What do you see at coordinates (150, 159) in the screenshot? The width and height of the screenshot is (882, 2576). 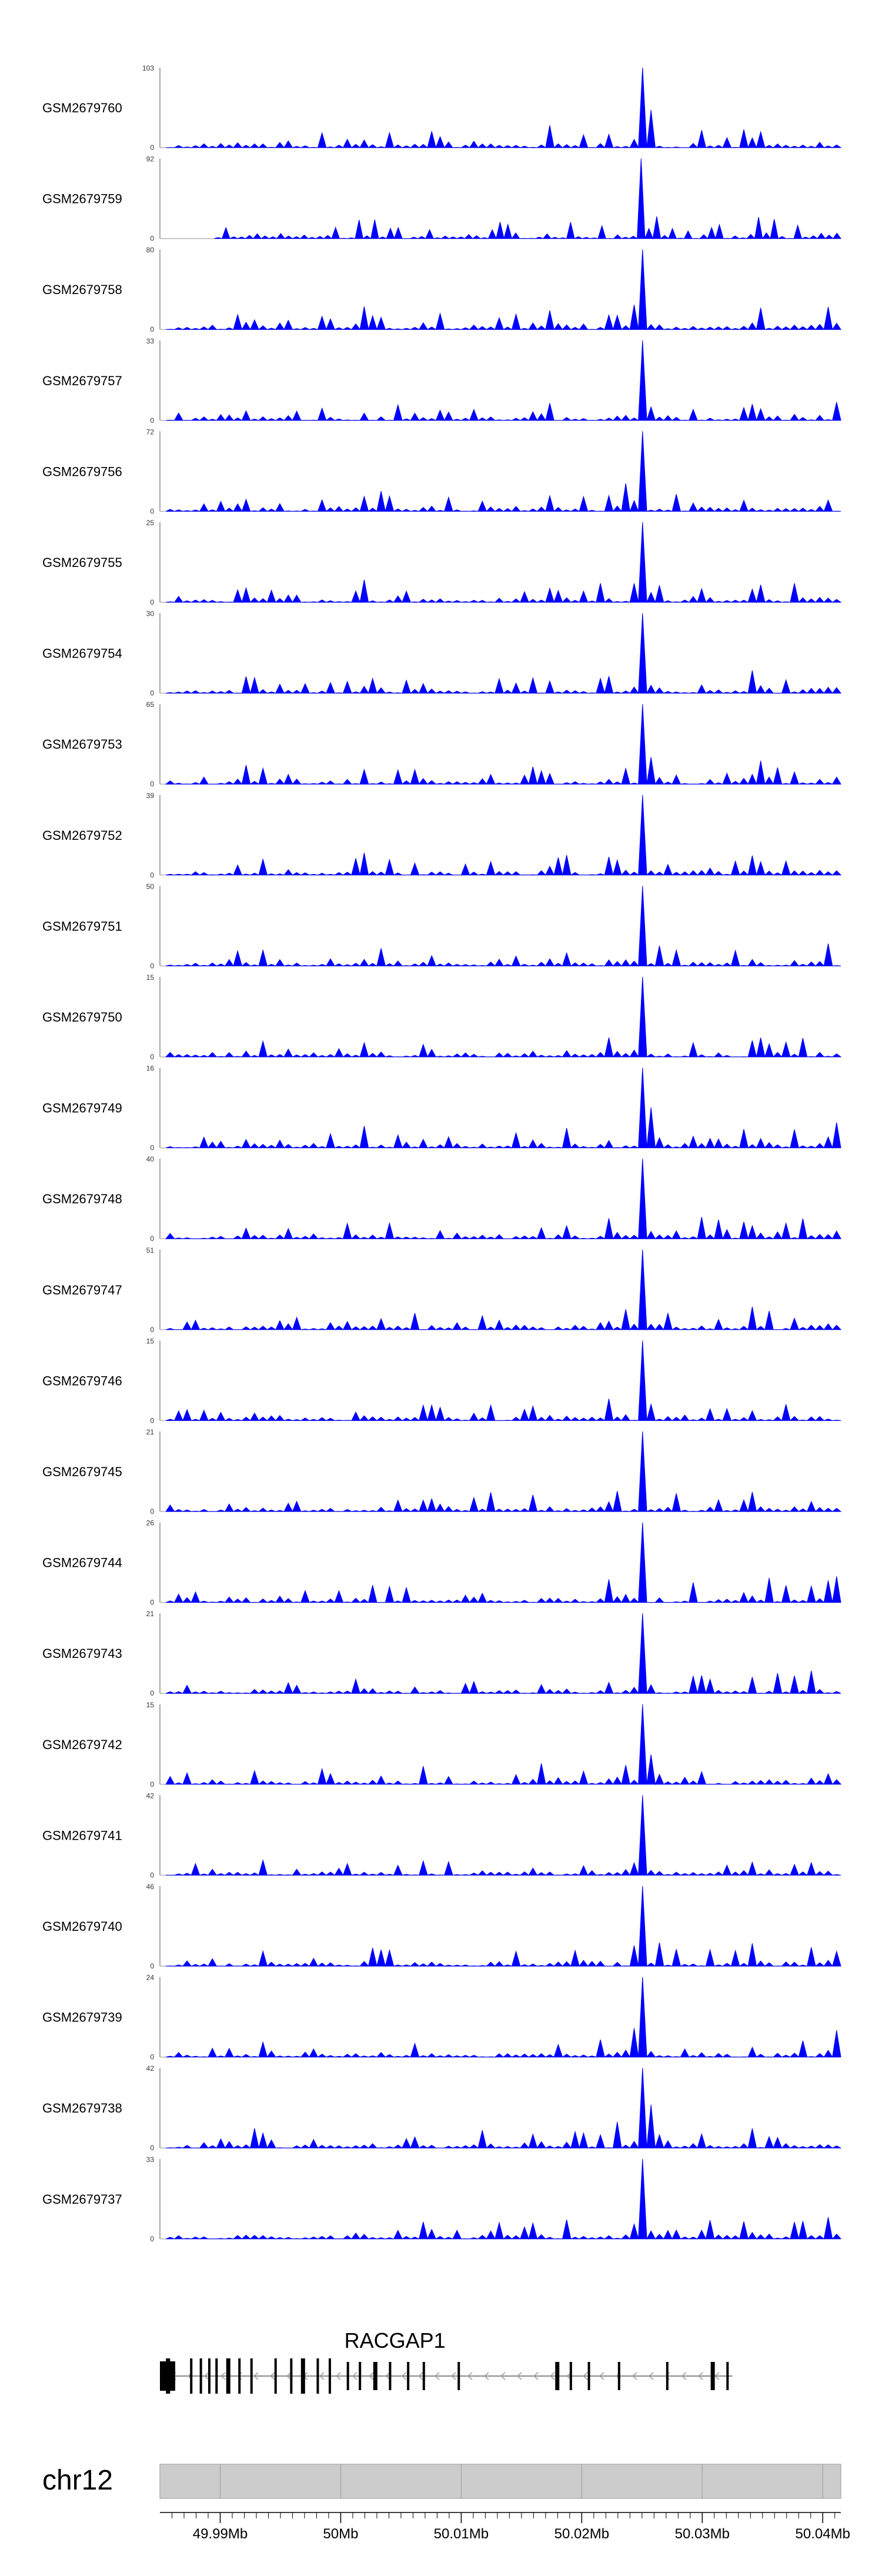 I see `track-ymax-label: 92` at bounding box center [150, 159].